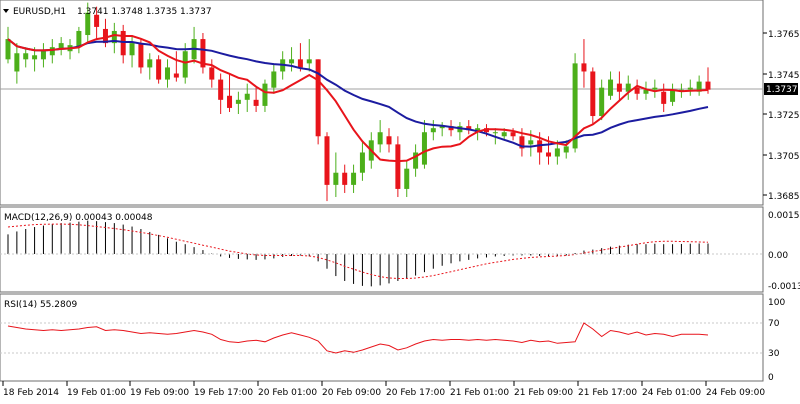 This screenshot has width=800, height=404. Describe the element at coordinates (144, 12) in the screenshot. I see `ohlc-readout: 1.3741 1.3748 1.3735 1.3737` at that location.